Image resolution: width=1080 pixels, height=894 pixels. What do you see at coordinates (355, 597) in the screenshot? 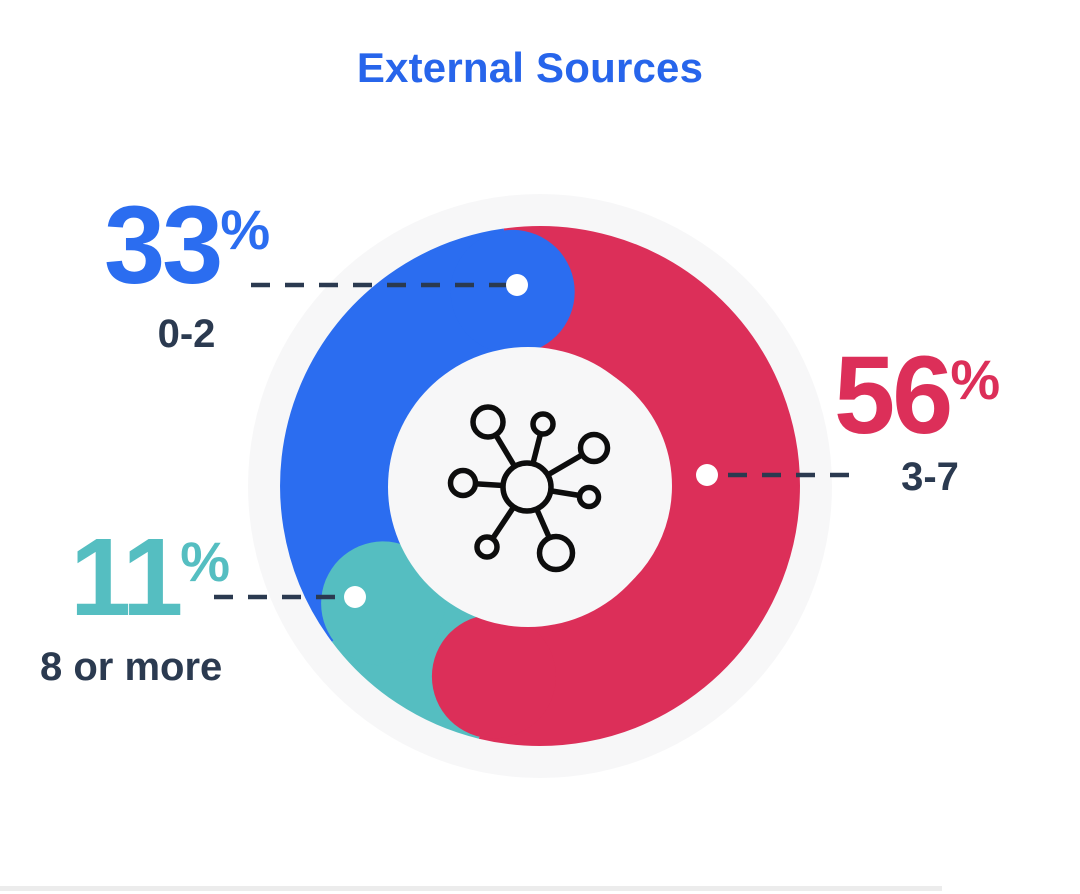
I see `leader-dot-8-or-more` at bounding box center [355, 597].